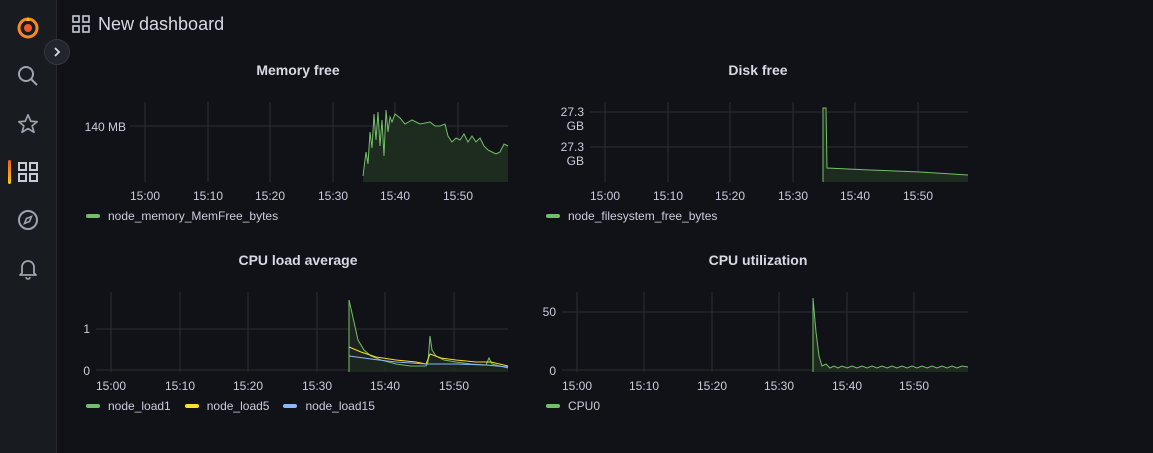  I want to click on legend: CPU0, so click(573, 406).